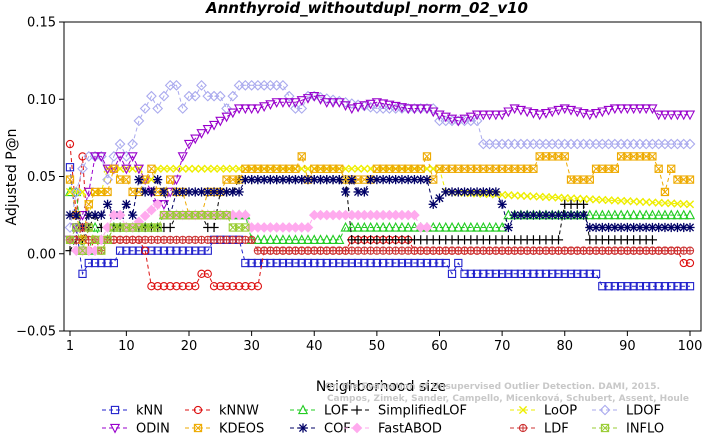 The width and height of the screenshot is (702, 434). I want to click on legend-item-knnw: kNNW, so click(222, 411).